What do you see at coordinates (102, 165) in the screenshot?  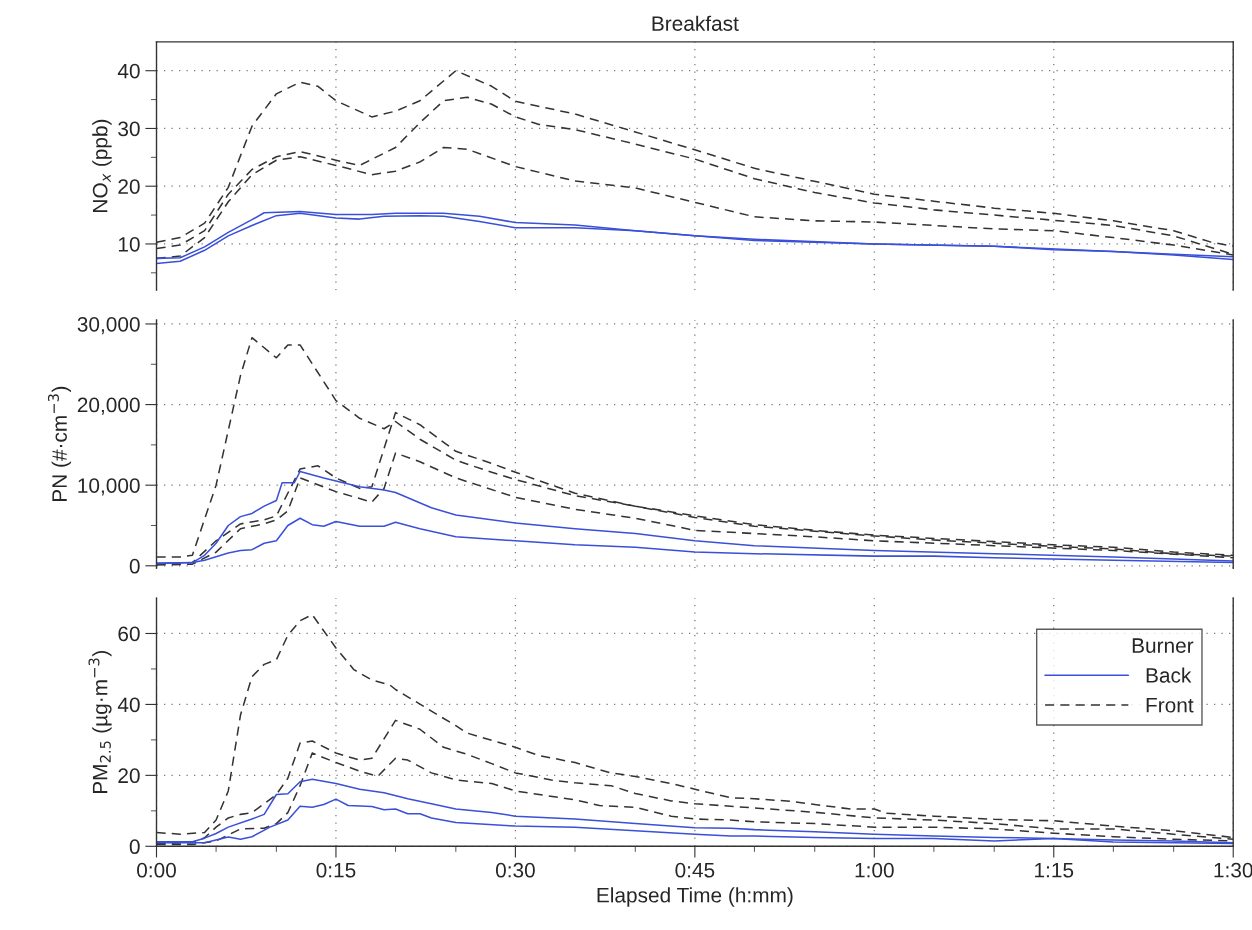 I see `y-axis-title: NO$_{x}$ (ppb)` at bounding box center [102, 165].